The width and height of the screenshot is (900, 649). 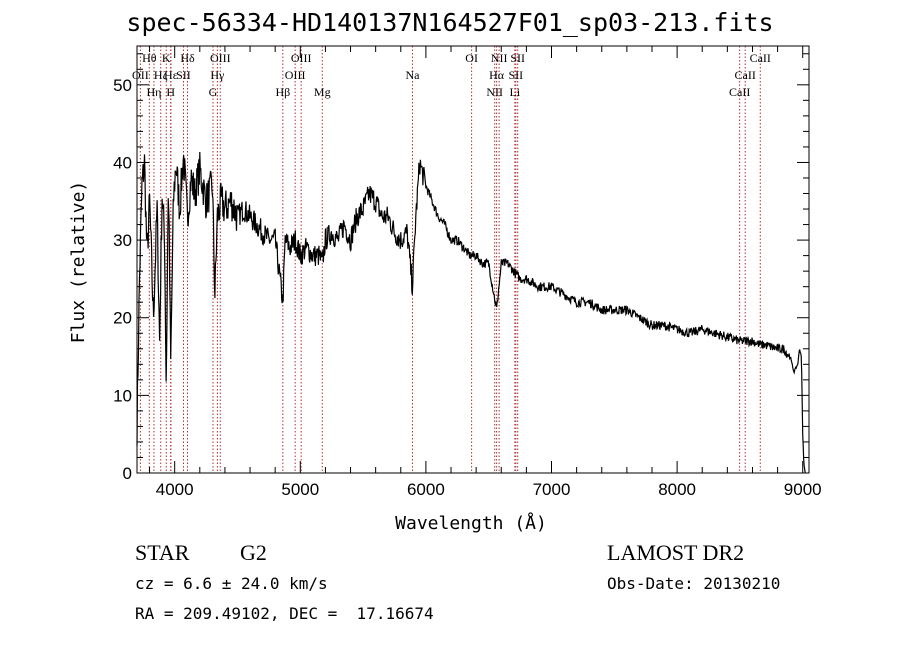 I want to click on radec-text: RA = 209.49102, DEC = 17.16674, so click(x=284, y=613).